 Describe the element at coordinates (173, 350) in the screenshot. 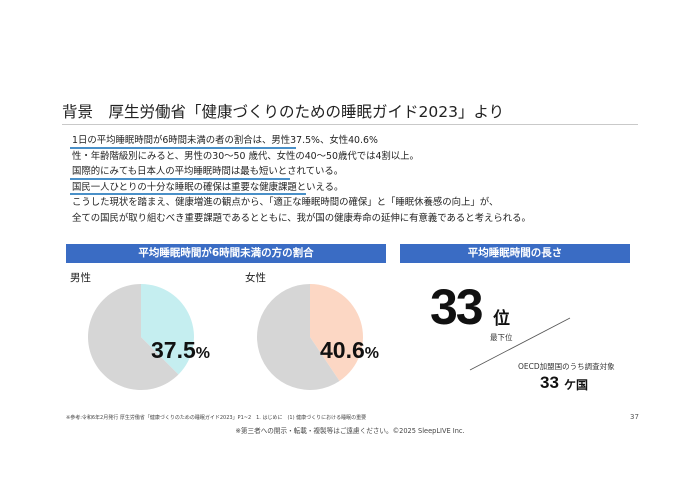

I see `male-percentage-value: 37.5` at that location.